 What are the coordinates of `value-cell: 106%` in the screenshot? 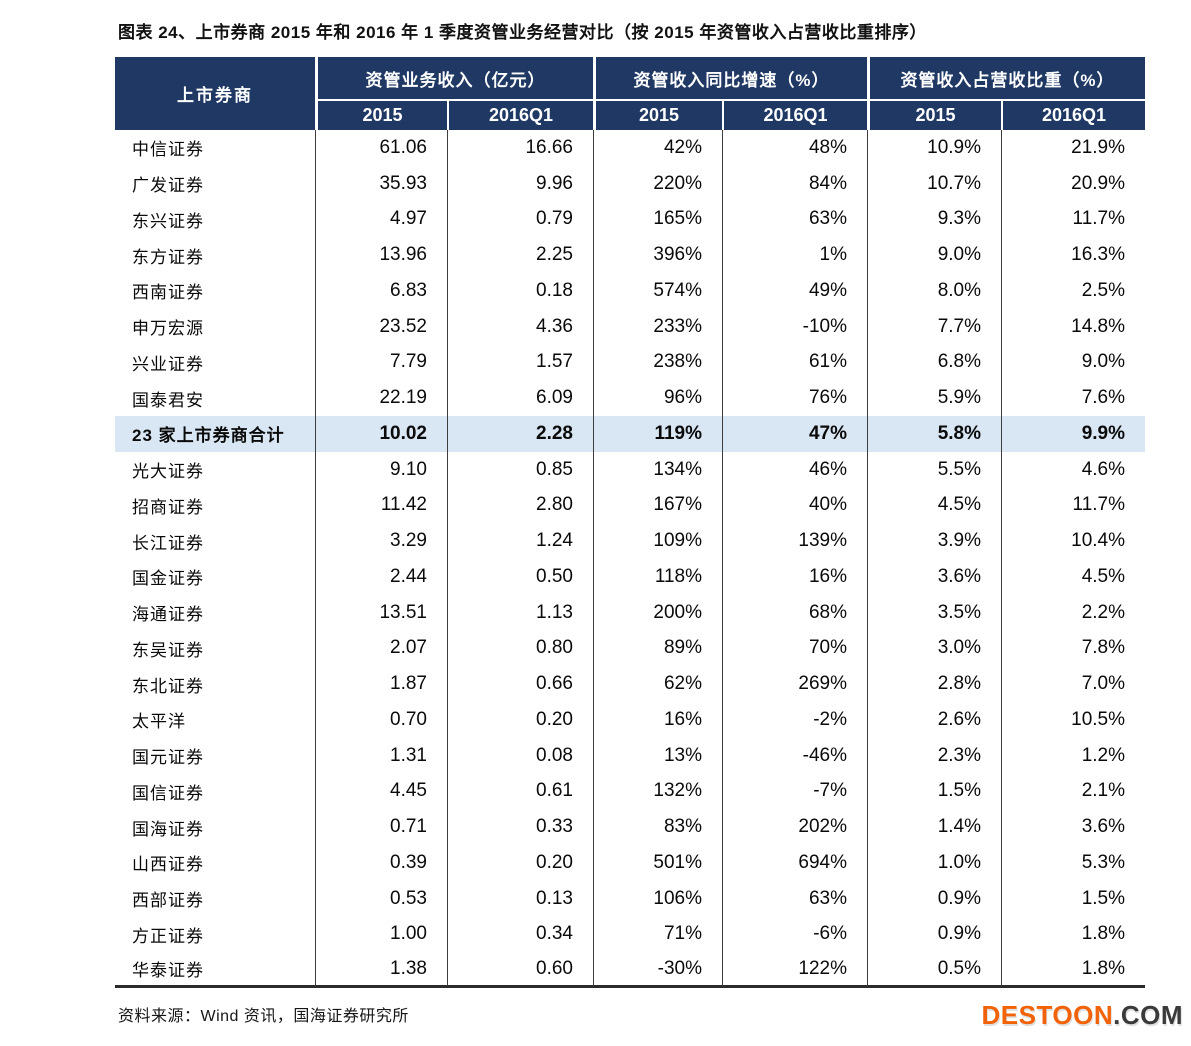 It's located at (657, 898).